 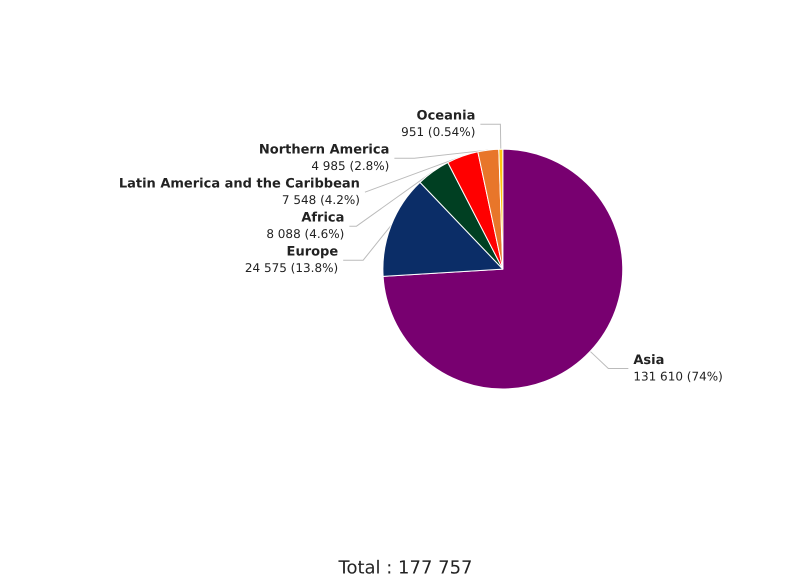 What do you see at coordinates (350, 166) in the screenshot?
I see `data-label: 4 985 (2.8%)` at bounding box center [350, 166].